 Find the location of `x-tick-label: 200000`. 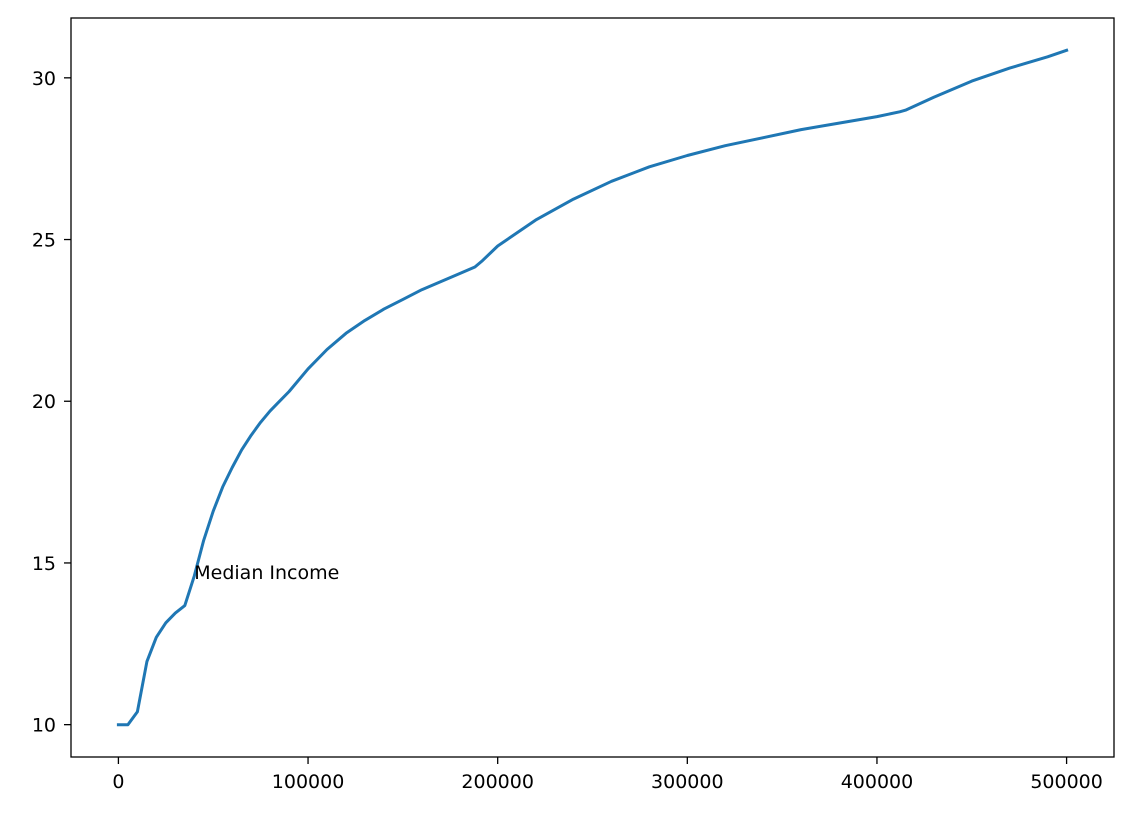

x-tick-label: 200000 is located at coordinates (497, 782).